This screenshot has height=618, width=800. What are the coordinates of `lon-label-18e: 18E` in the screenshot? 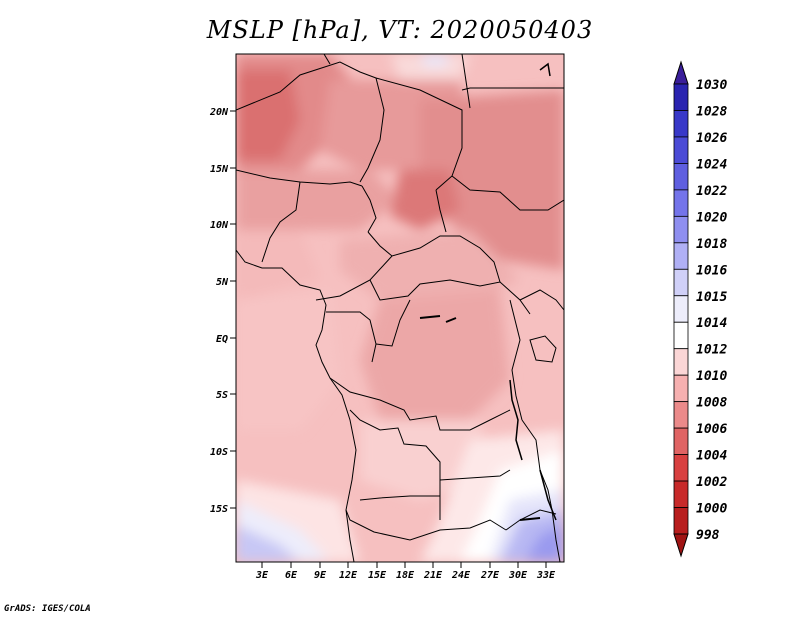 It's located at (405, 575).